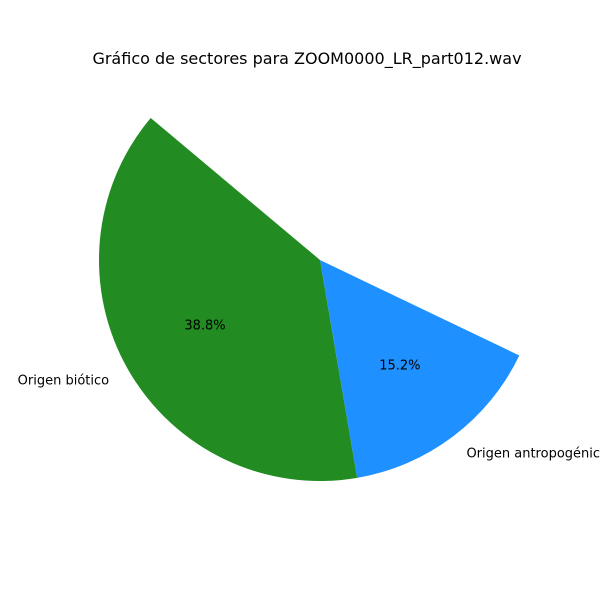 Image resolution: width=600 pixels, height=604 pixels. Describe the element at coordinates (533, 454) in the screenshot. I see `pie-category-label-1: Origen antropogénico` at that location.